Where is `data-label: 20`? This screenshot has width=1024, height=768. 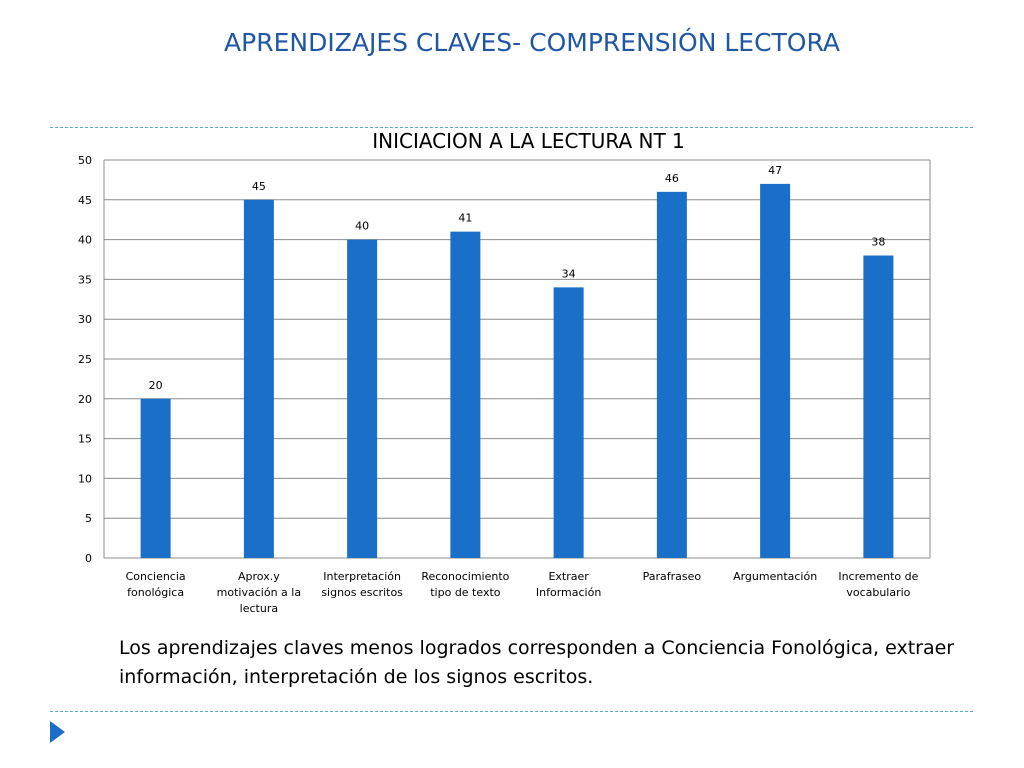 data-label: 20 is located at coordinates (156, 385).